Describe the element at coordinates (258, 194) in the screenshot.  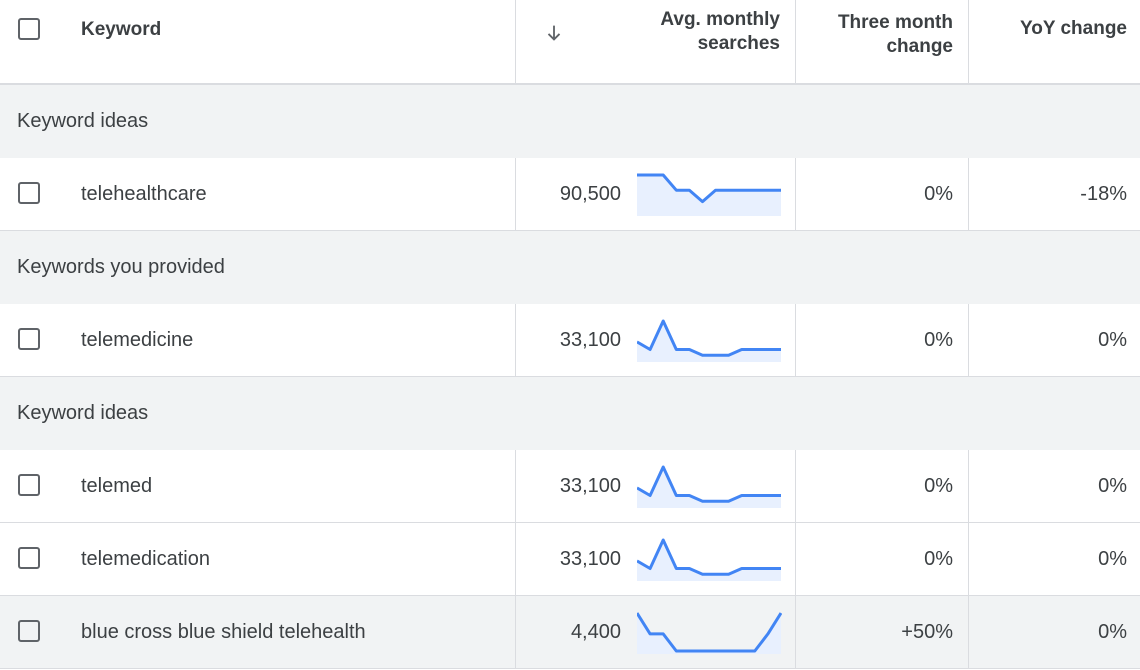
I see `keyword-cell: telehealthcare` at that location.